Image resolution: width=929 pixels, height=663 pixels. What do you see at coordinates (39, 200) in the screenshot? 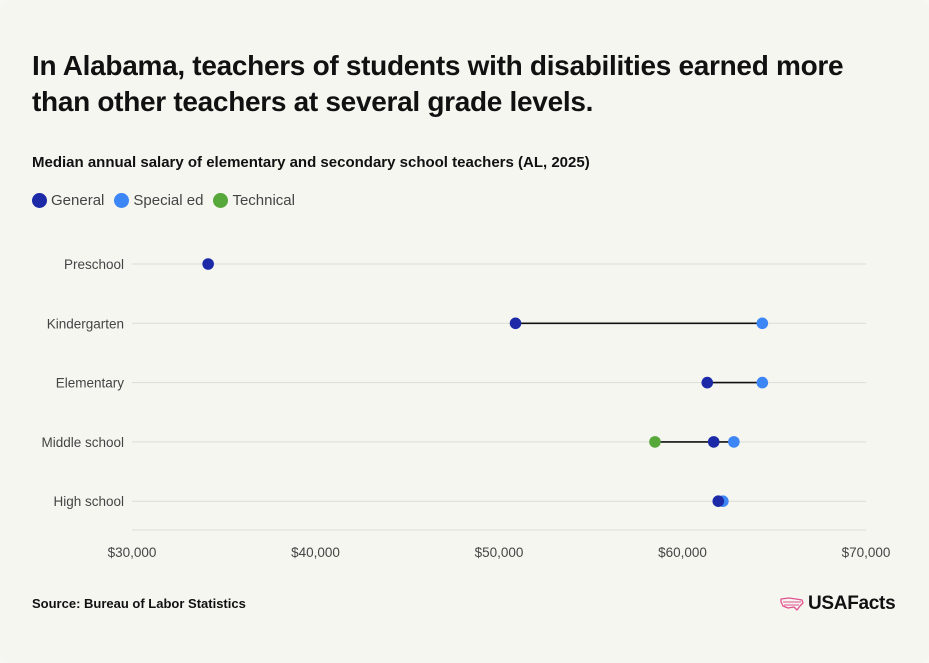
I see `legend-swatch-general` at bounding box center [39, 200].